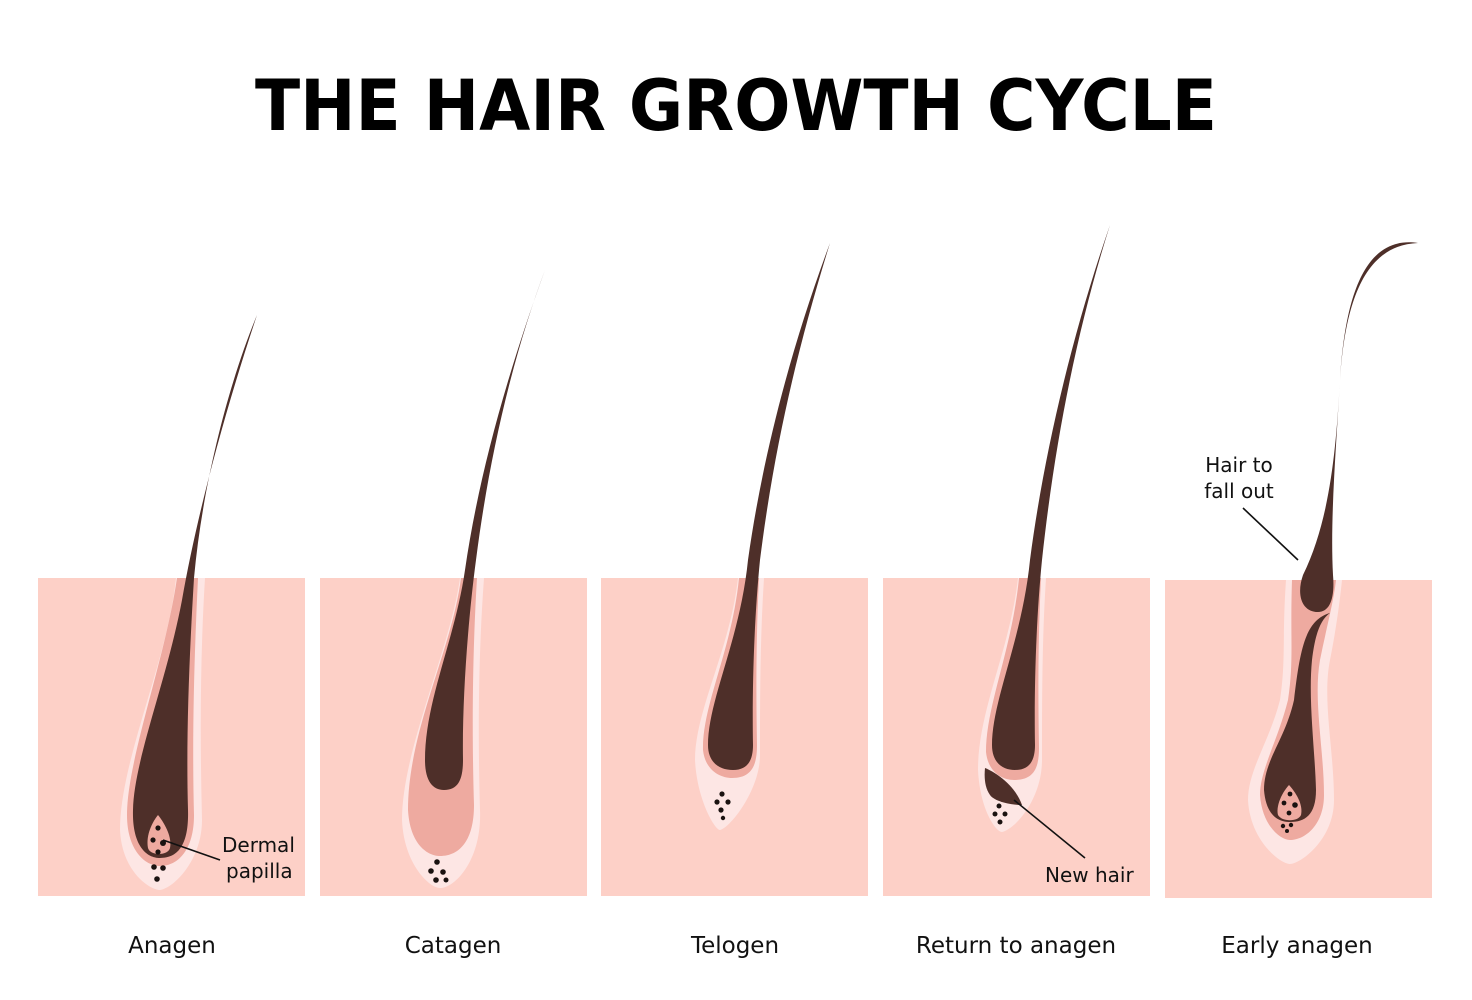  What do you see at coordinates (1016, 946) in the screenshot?
I see `stage-label: Return to anagen` at bounding box center [1016, 946].